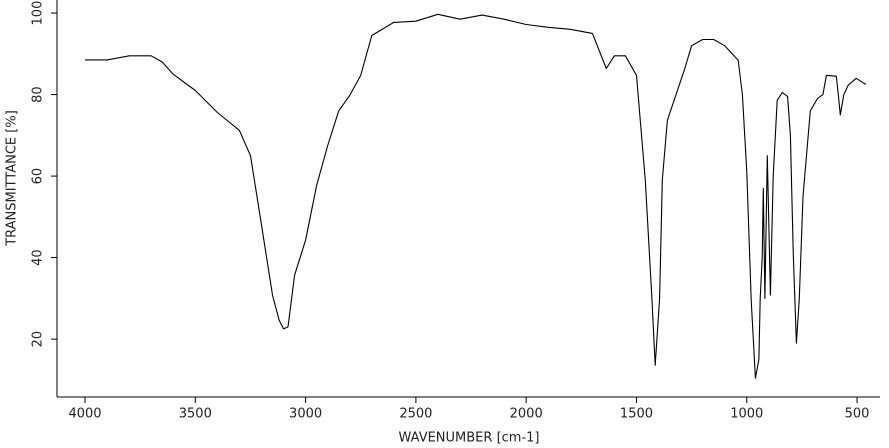  I want to click on x-tick-label: 2500, so click(415, 414).